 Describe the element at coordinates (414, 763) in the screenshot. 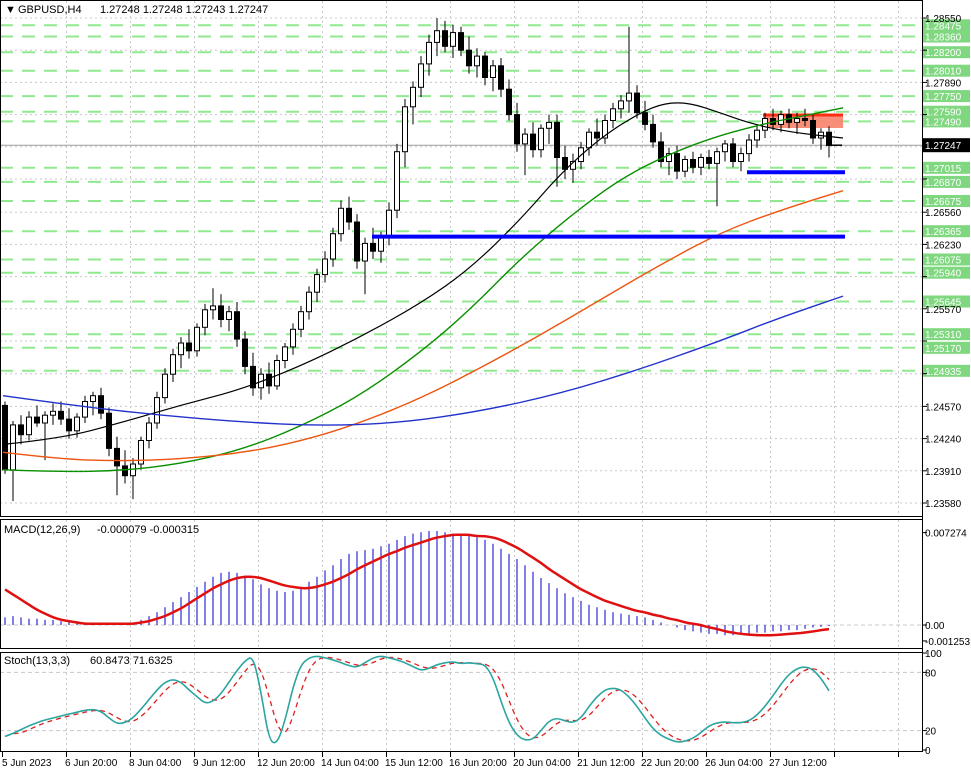

I see `time-axis-label: 15 Jun 12:00` at that location.